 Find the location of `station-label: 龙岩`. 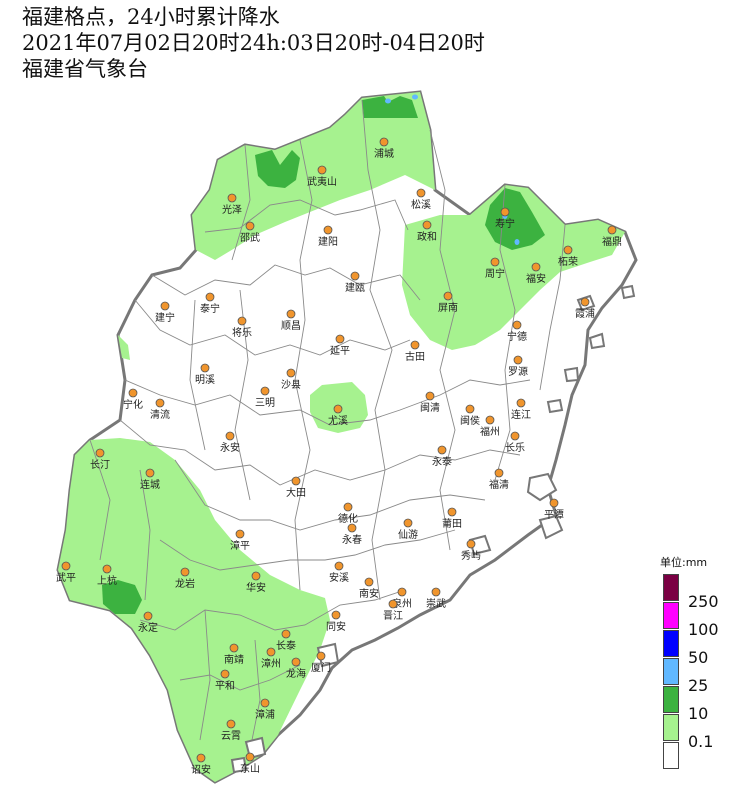

station-label: 龙岩 is located at coordinates (185, 583).